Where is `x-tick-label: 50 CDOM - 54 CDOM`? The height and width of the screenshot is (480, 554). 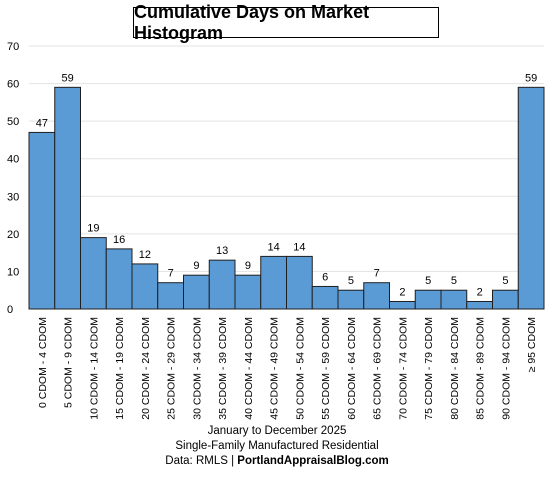
x-tick-label: 50 CDOM - 54 CDOM is located at coordinates (300, 368).